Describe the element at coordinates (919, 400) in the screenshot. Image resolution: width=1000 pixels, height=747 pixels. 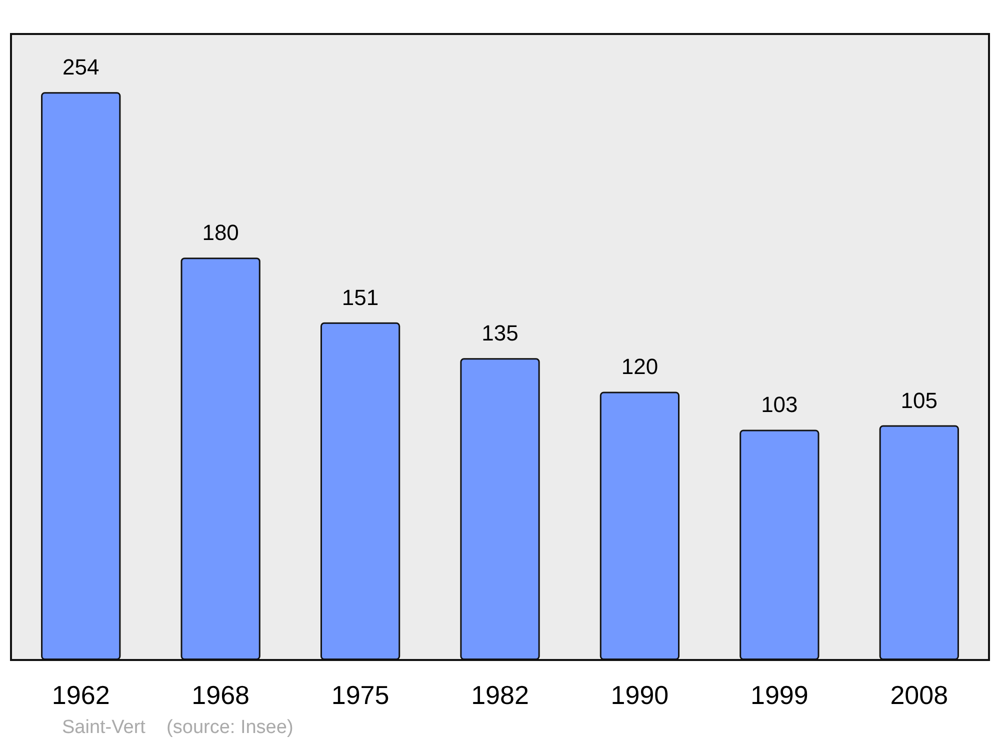
I see `data-label: 105` at that location.